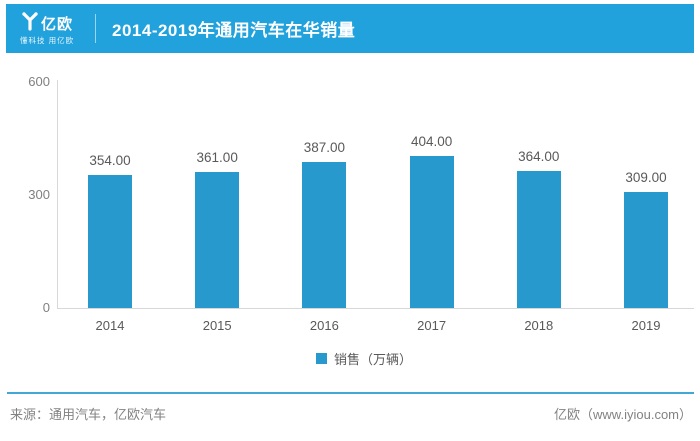  I want to click on y-tick-label: 0, so click(46, 307).